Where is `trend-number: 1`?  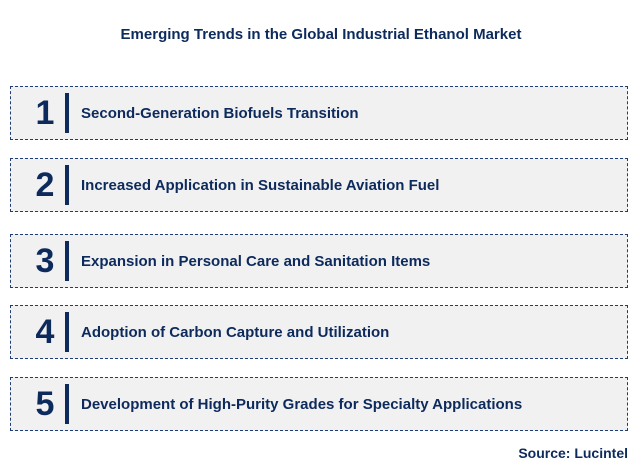 trend-number: 1 is located at coordinates (45, 112).